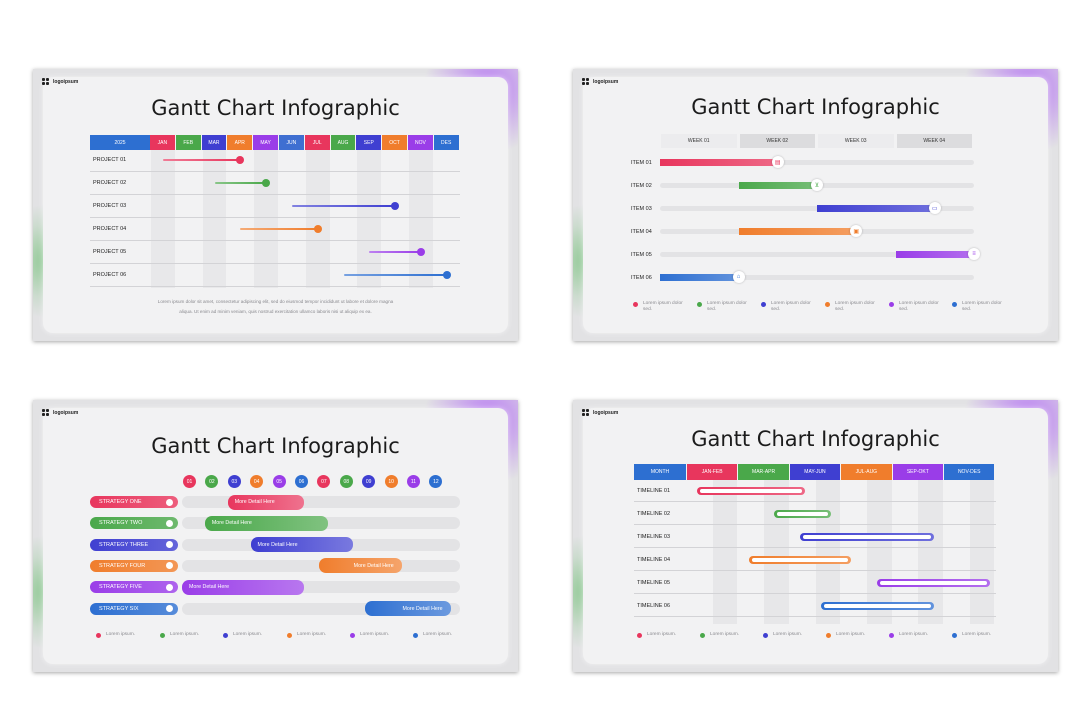  What do you see at coordinates (641, 232) in the screenshot?
I see `row-label: ITEM 04` at bounding box center [641, 232].